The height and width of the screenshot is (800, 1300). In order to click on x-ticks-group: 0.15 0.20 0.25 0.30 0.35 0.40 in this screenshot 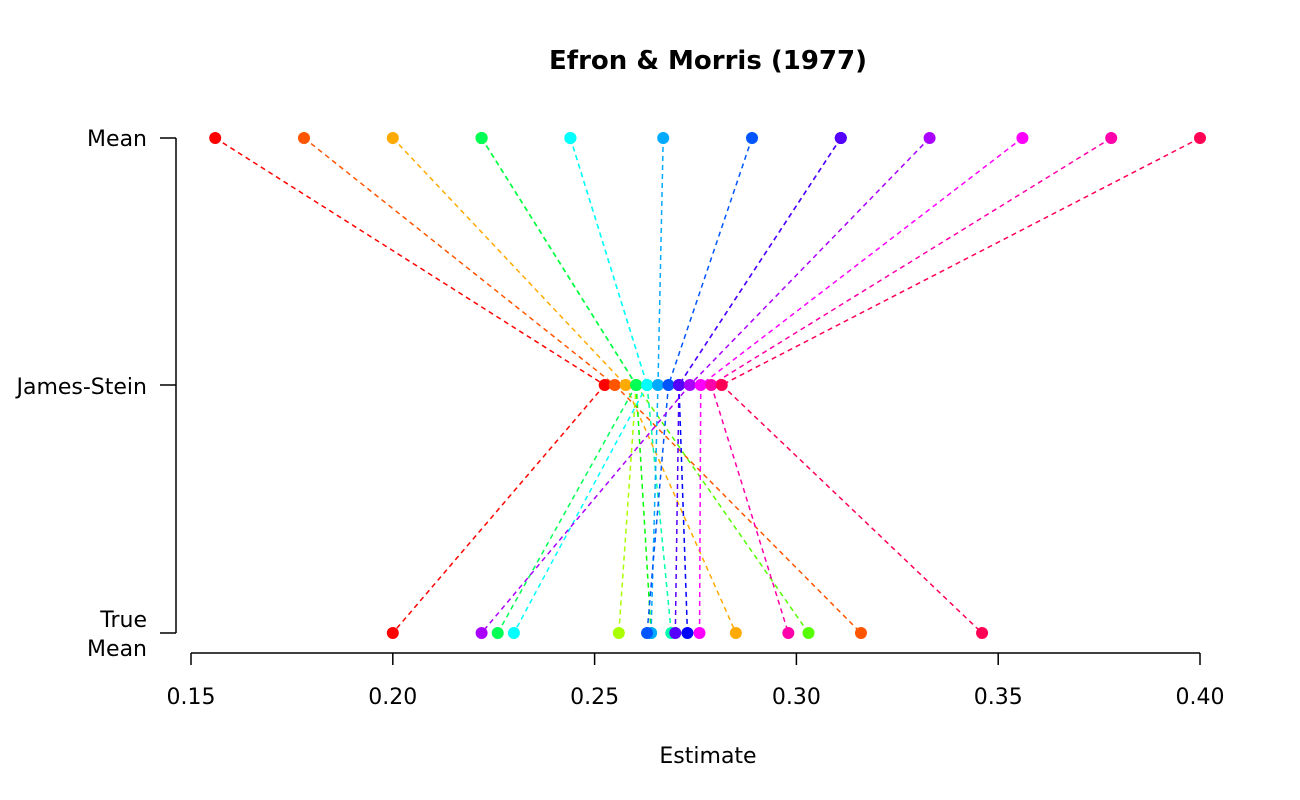, I will do `click(696, 681)`.